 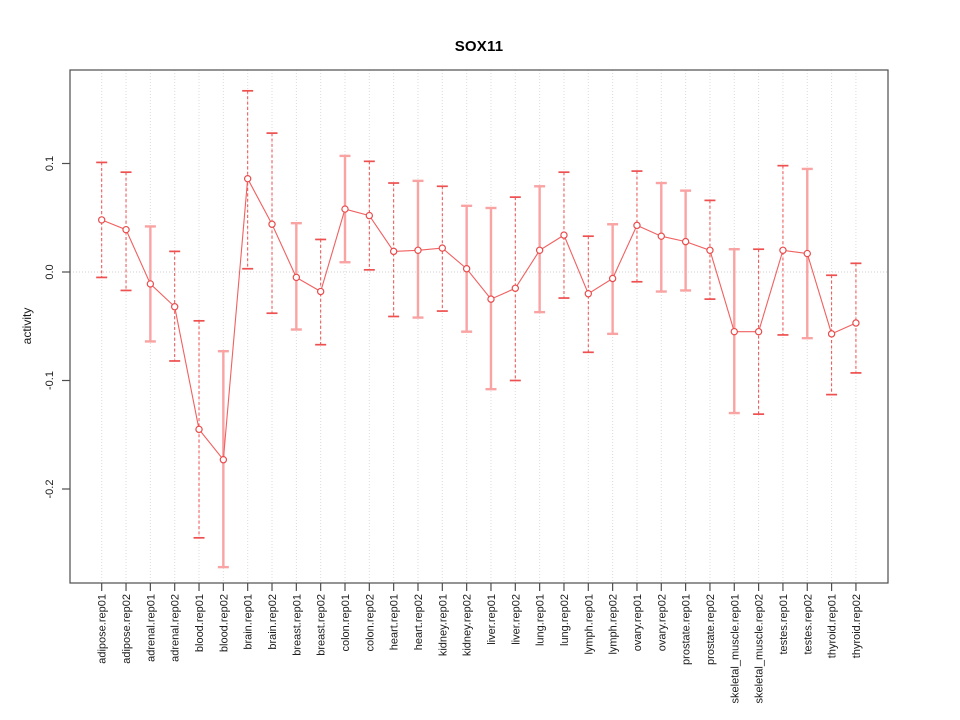 What do you see at coordinates (857, 626) in the screenshot?
I see `x-tick-label: thyroid.rep02` at bounding box center [857, 626].